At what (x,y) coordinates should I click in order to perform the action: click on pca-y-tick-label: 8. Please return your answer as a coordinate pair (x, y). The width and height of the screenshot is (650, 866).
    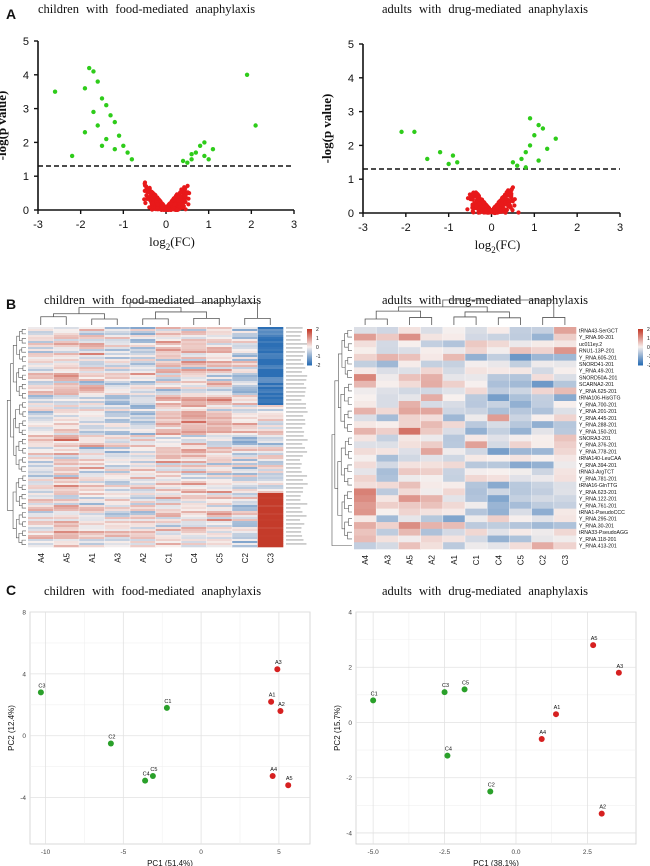
    Looking at the image, I should click on (24, 613).